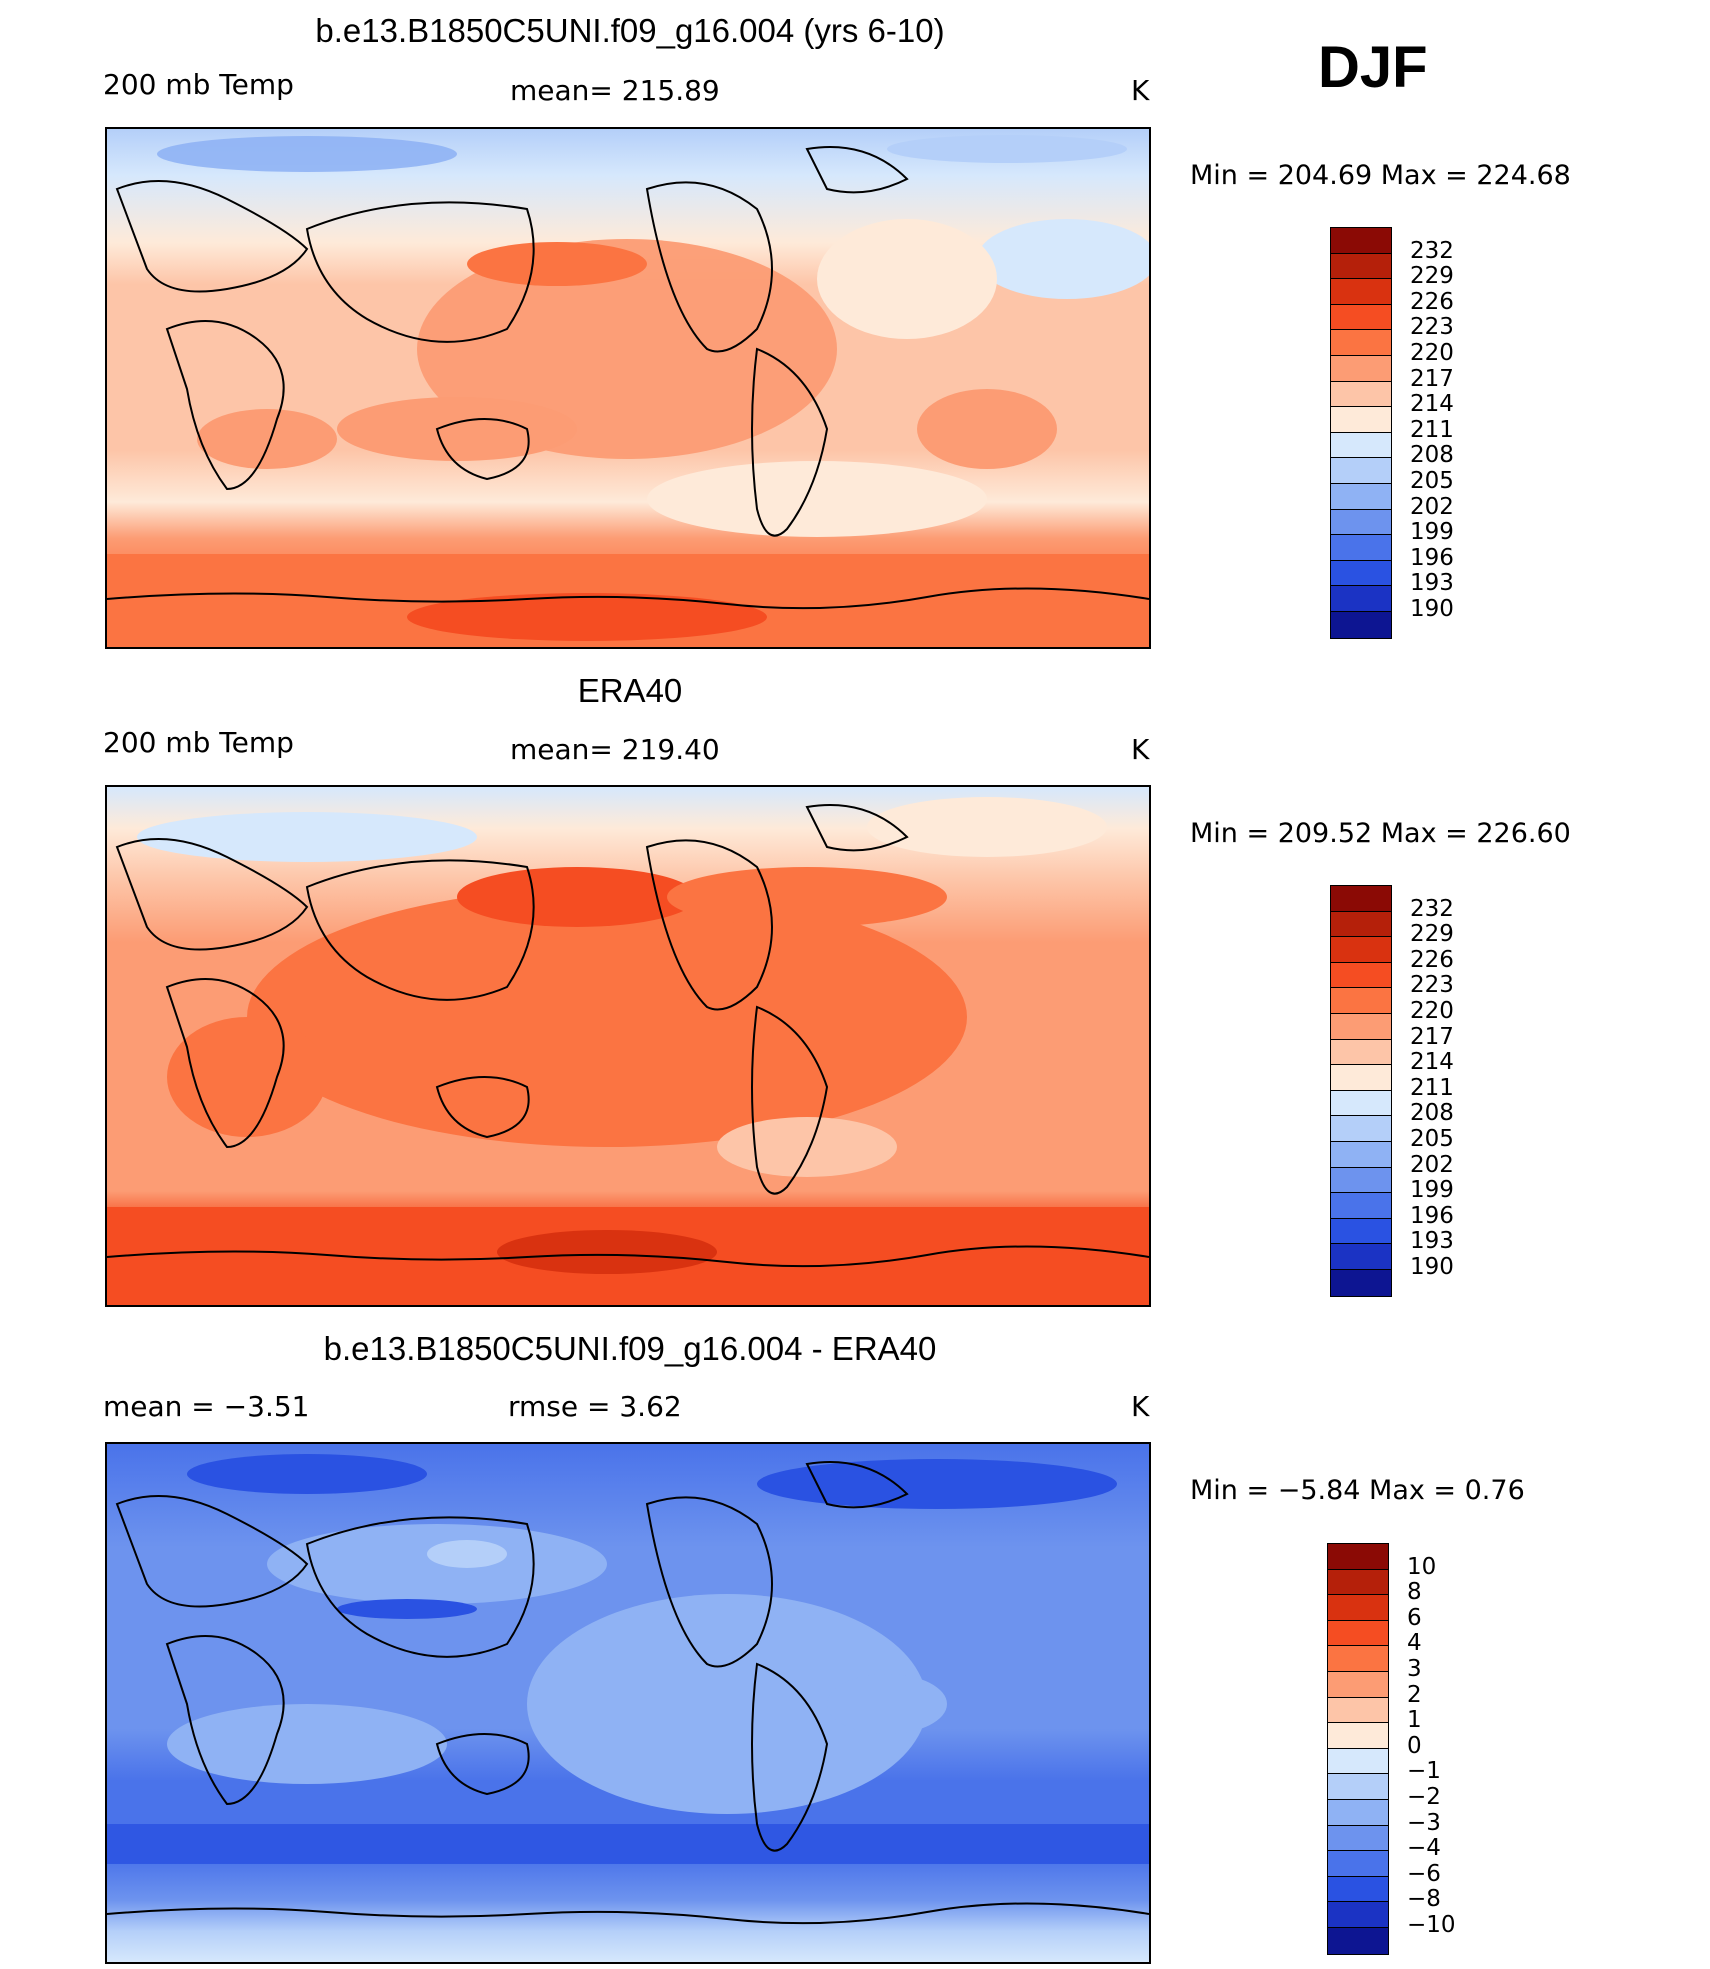 The width and height of the screenshot is (1710, 1969). I want to click on panel-2-colorbar, so click(1361, 1091).